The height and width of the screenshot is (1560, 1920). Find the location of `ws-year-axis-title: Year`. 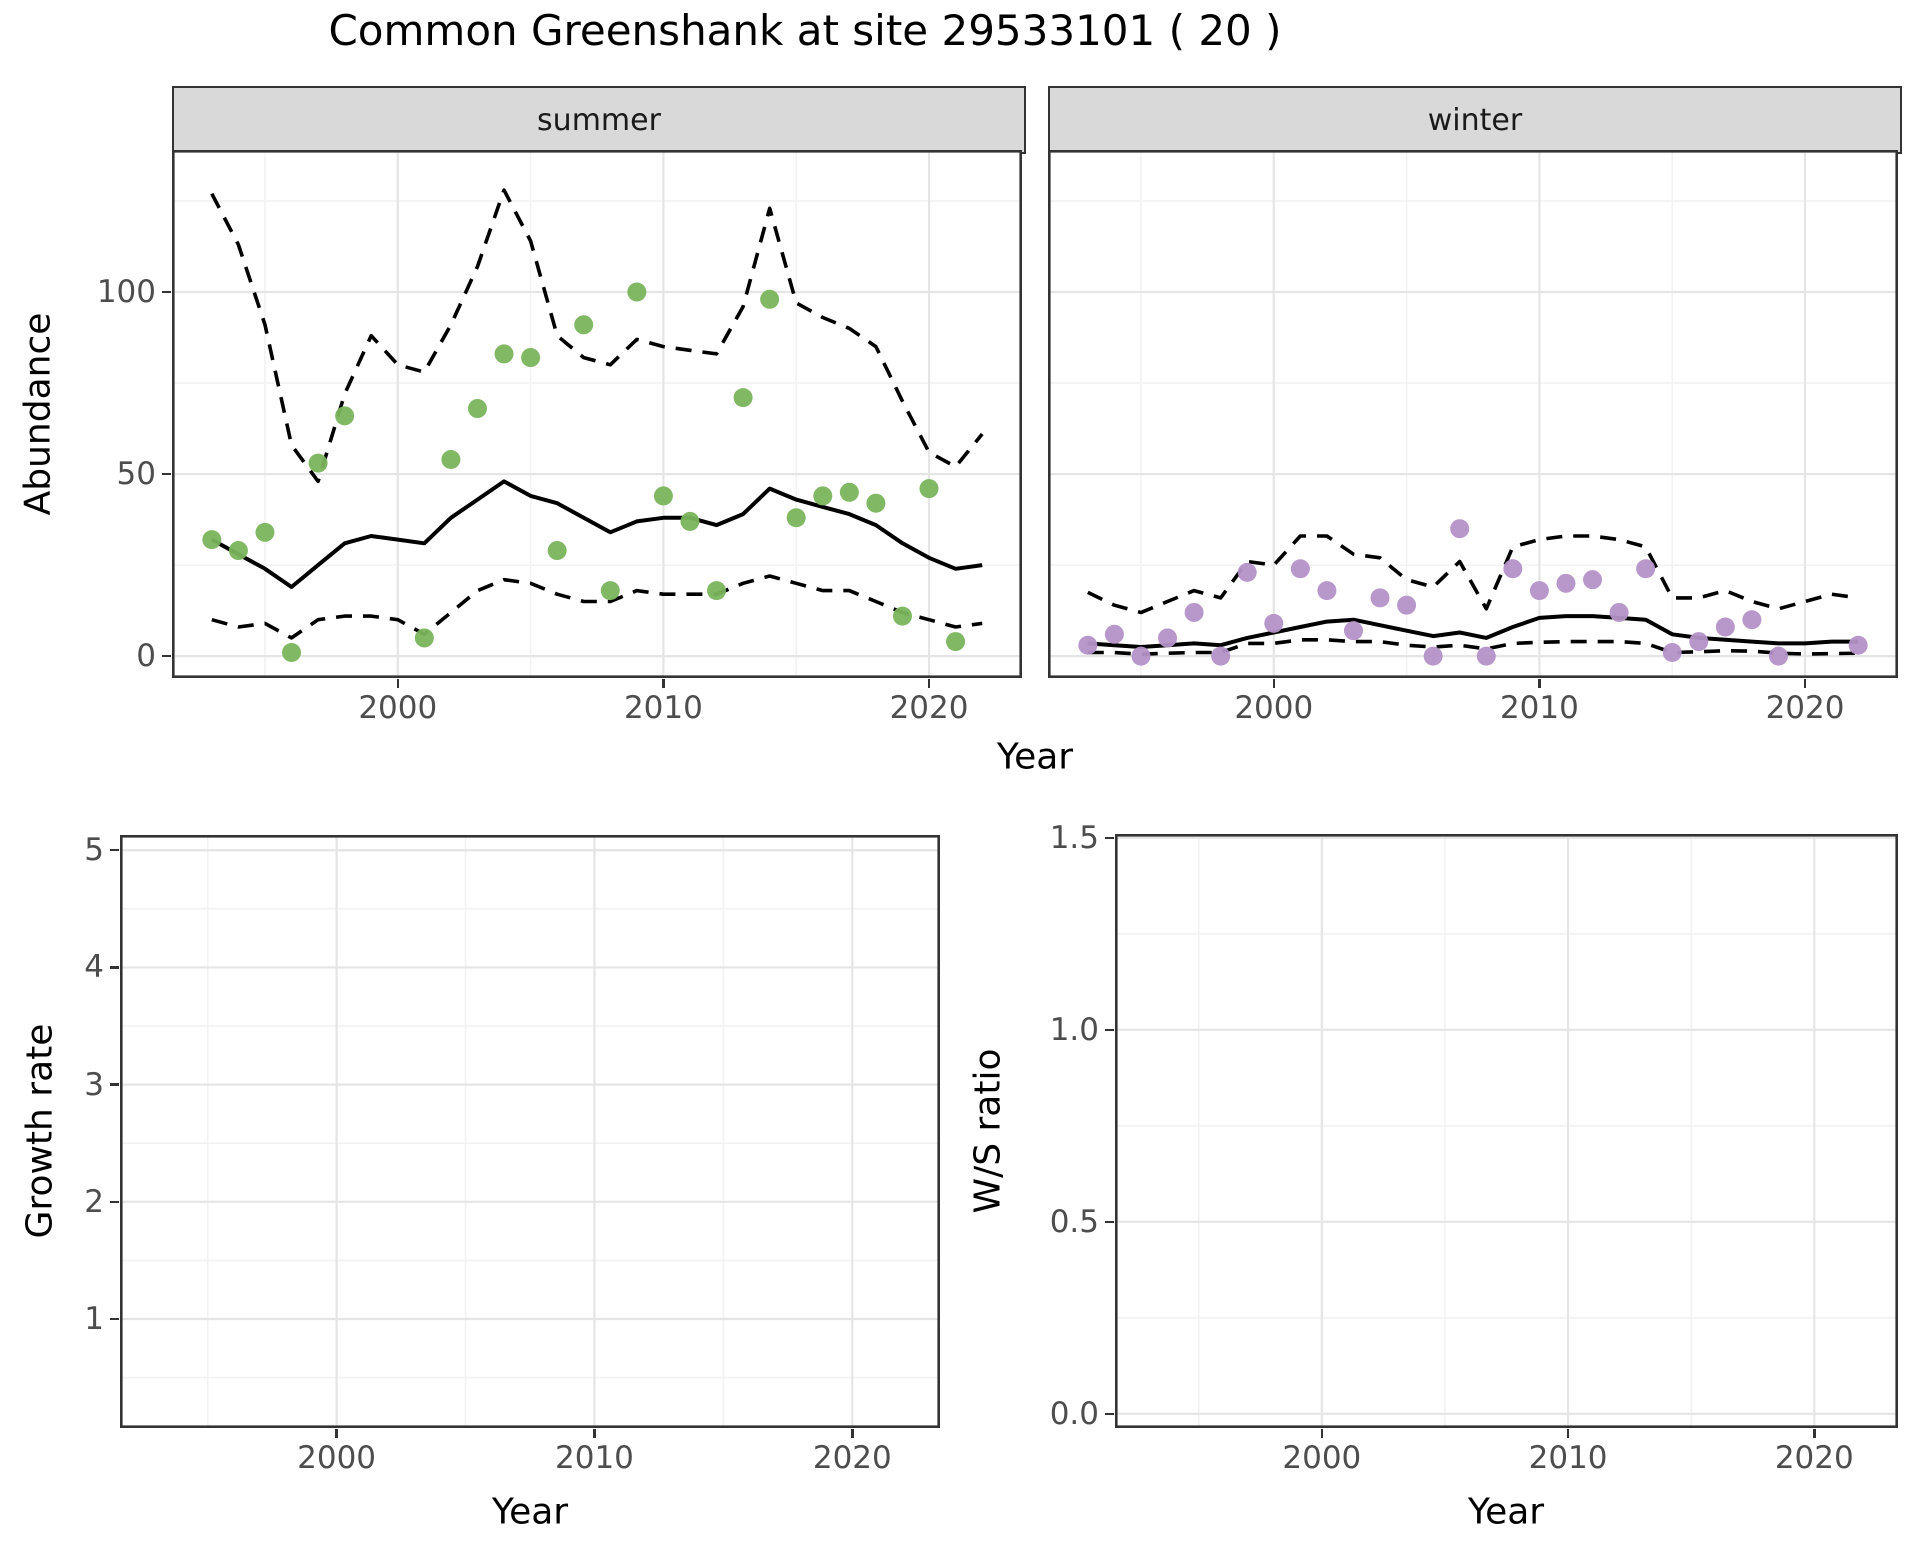

ws-year-axis-title: Year is located at coordinates (1506, 1512).